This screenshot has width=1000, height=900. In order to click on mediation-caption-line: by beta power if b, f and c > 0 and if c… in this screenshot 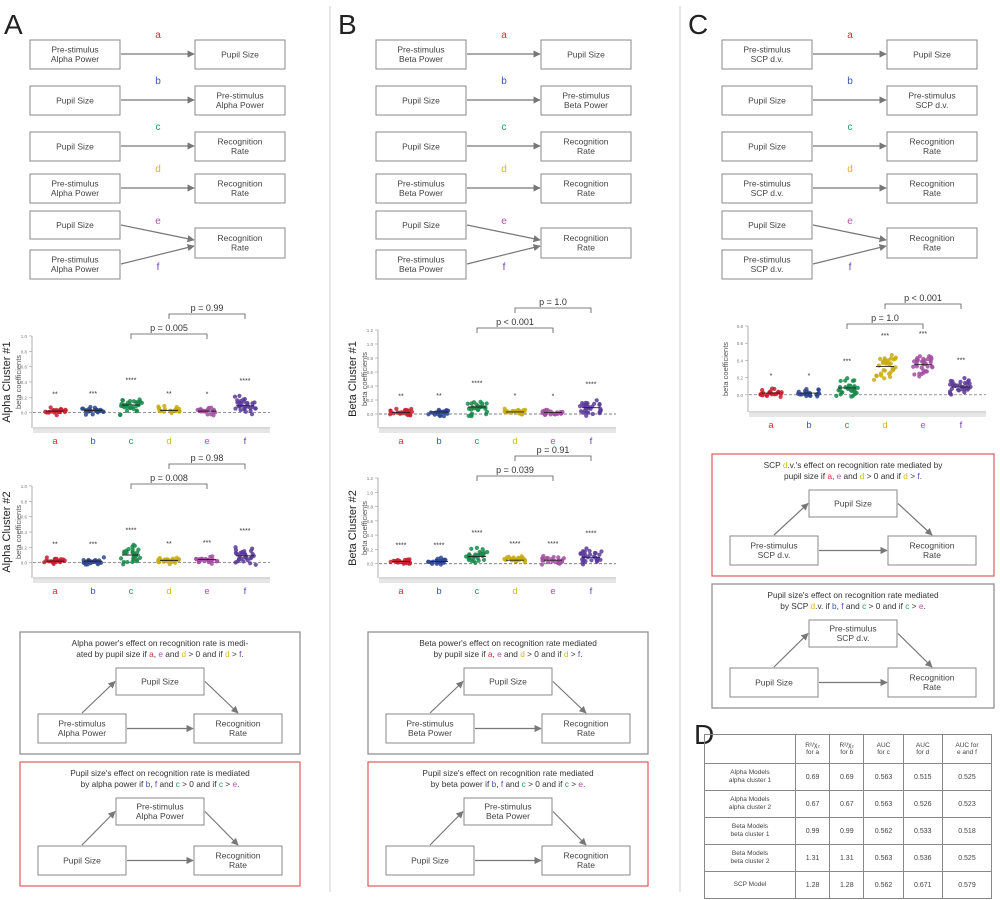, I will do `click(508, 784)`.